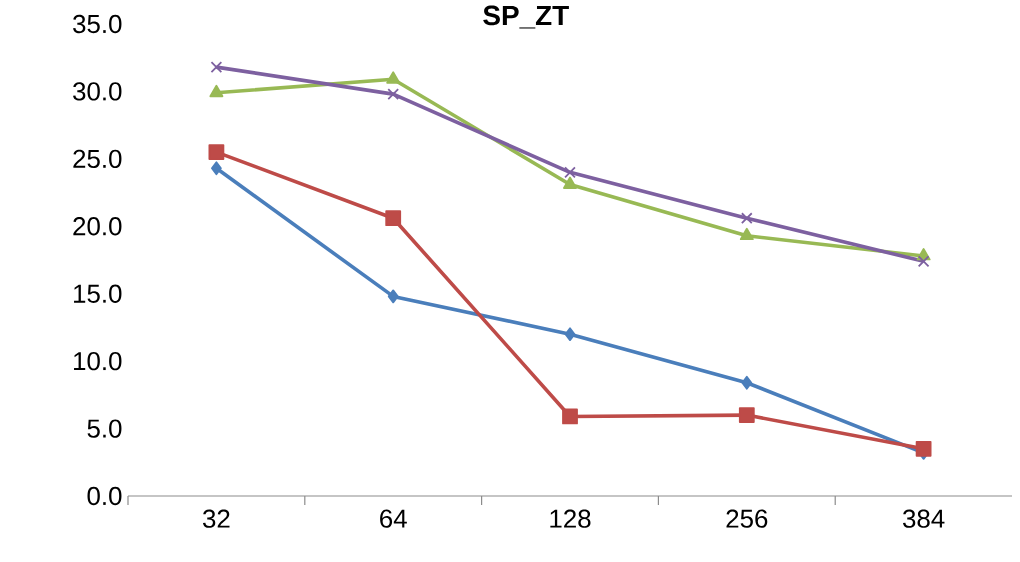 The image size is (1020, 562). What do you see at coordinates (97, 226) in the screenshot?
I see `y-tick-label: 20.0` at bounding box center [97, 226].